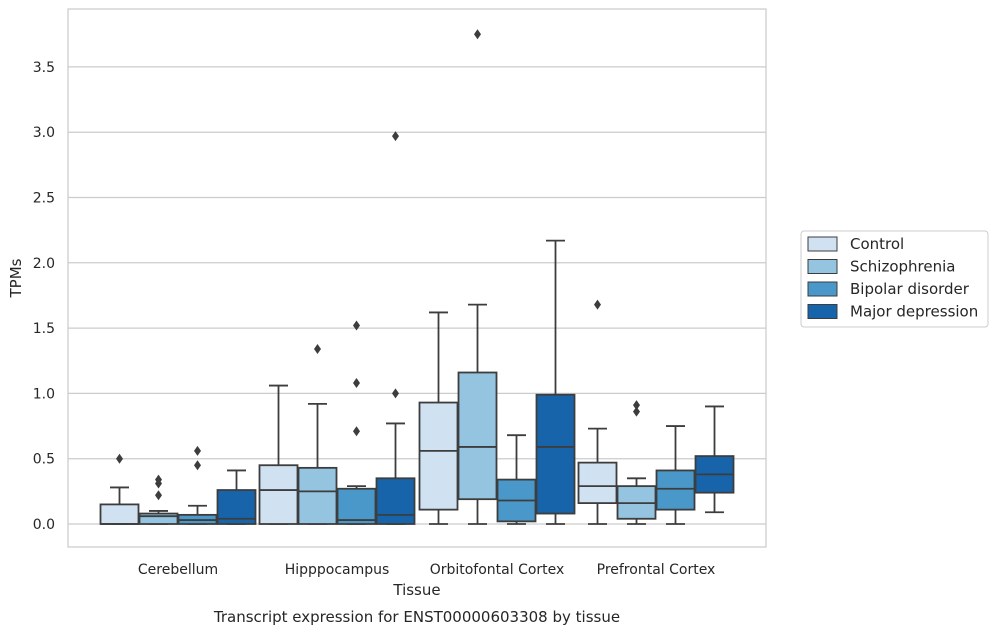 This screenshot has height=634, width=997. What do you see at coordinates (178, 570) in the screenshot?
I see `x-tick-label: Cerebellum` at bounding box center [178, 570].